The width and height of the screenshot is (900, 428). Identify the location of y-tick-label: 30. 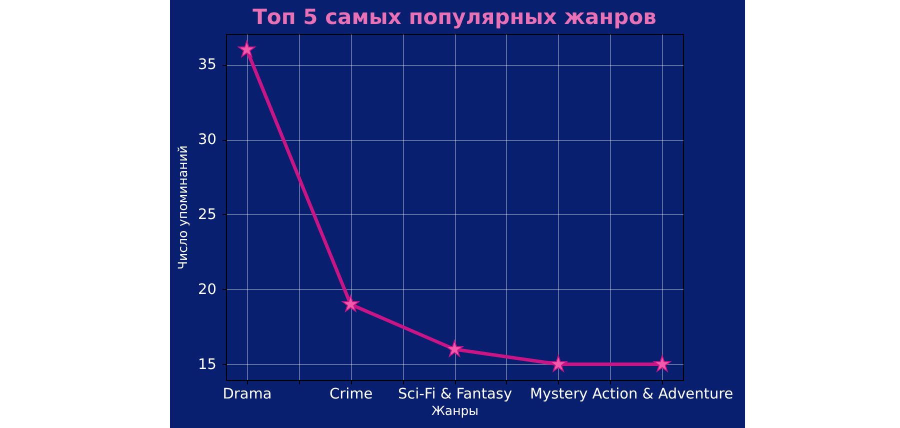
(207, 140).